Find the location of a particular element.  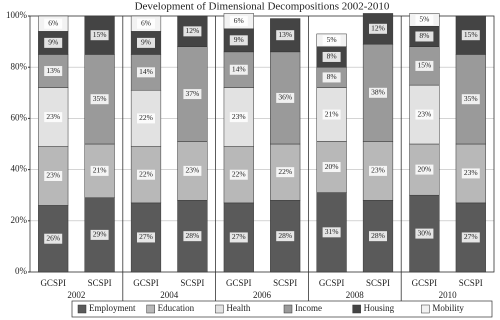

y-tick-label: 60% is located at coordinates (19, 117).